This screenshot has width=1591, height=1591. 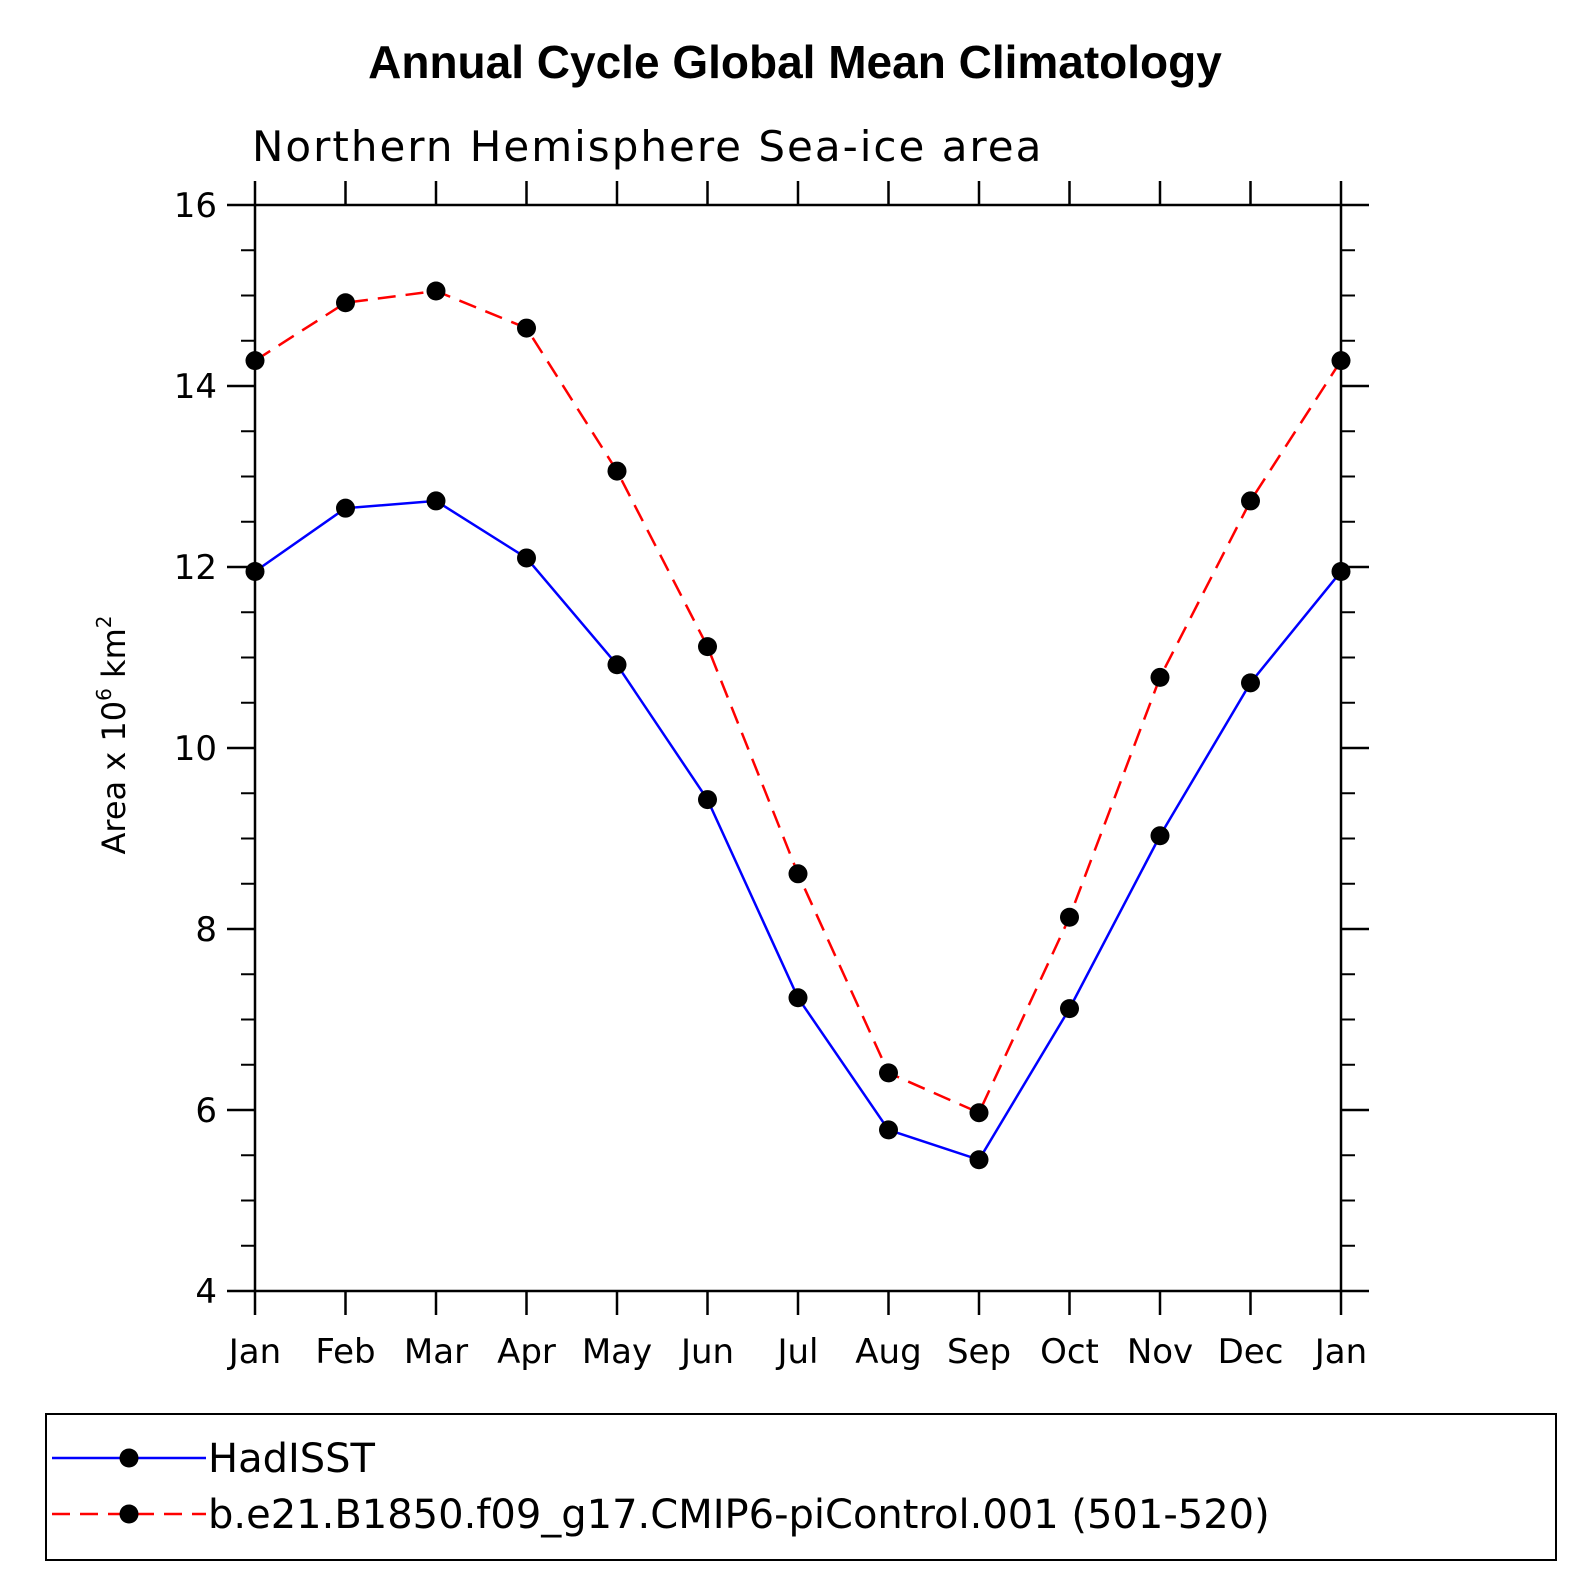 I want to click on x-tick-label: Nov, so click(x=1160, y=1352).